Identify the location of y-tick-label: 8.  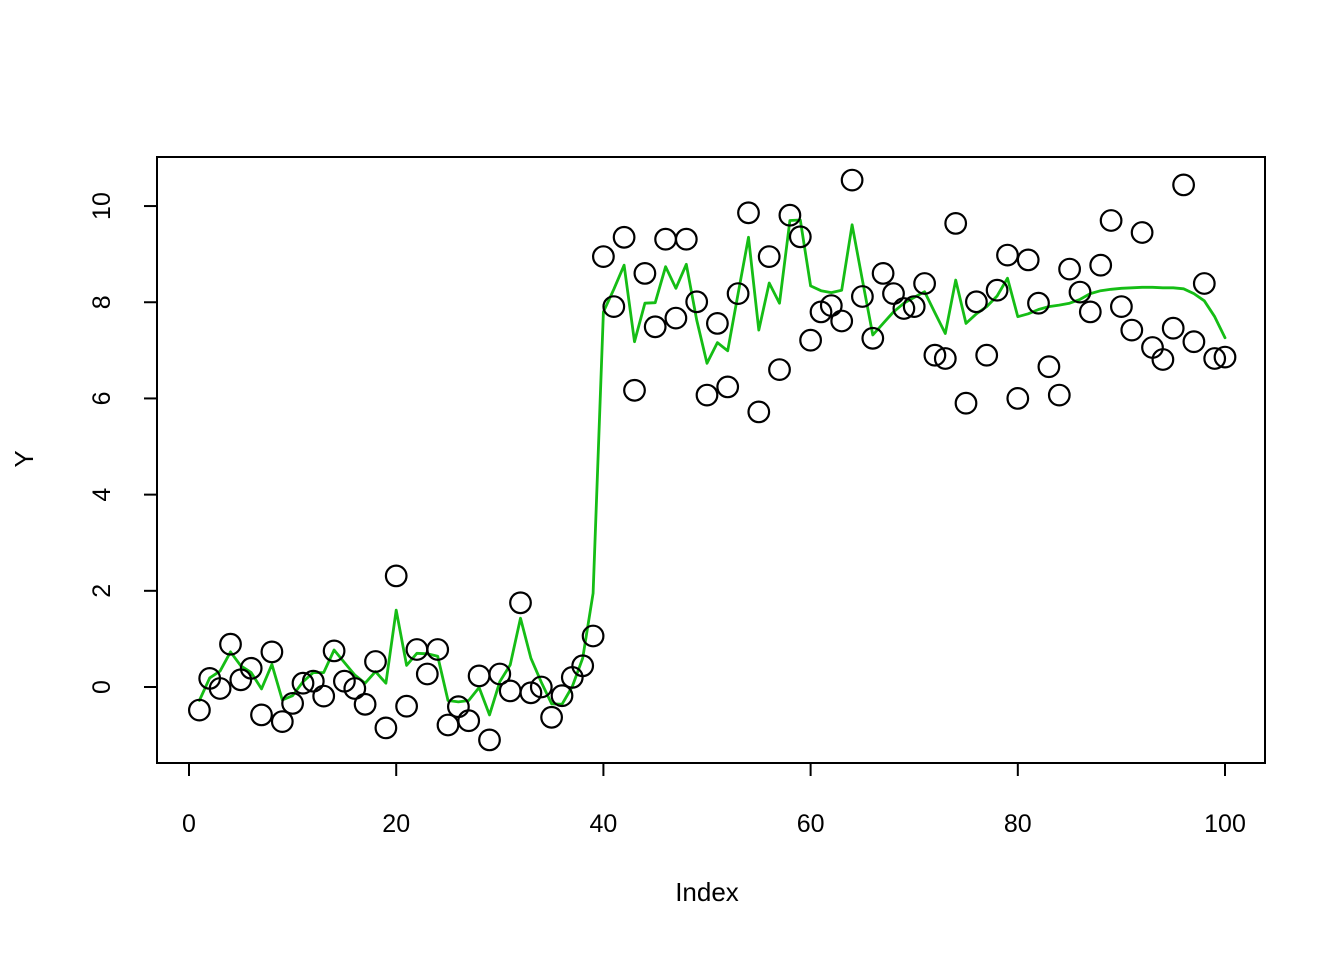
(102, 302).